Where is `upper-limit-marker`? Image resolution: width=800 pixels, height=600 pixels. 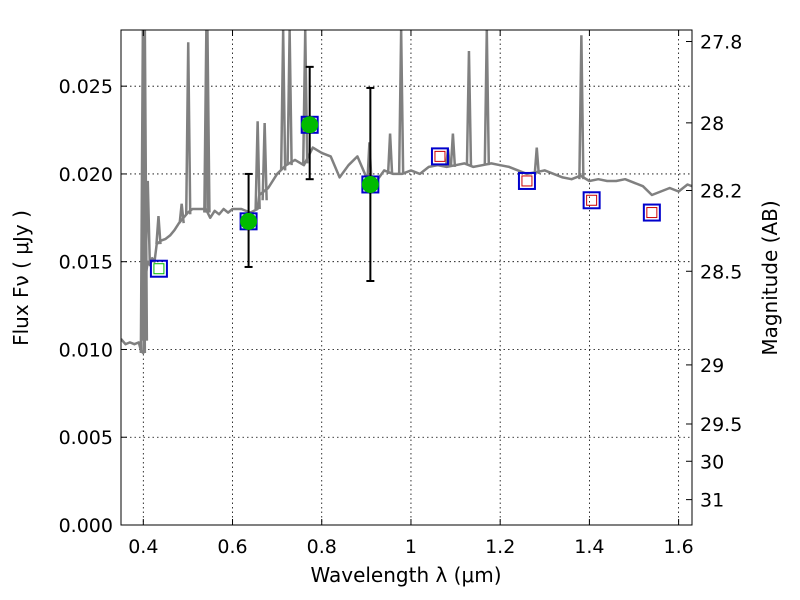
upper-limit-marker is located at coordinates (159, 269).